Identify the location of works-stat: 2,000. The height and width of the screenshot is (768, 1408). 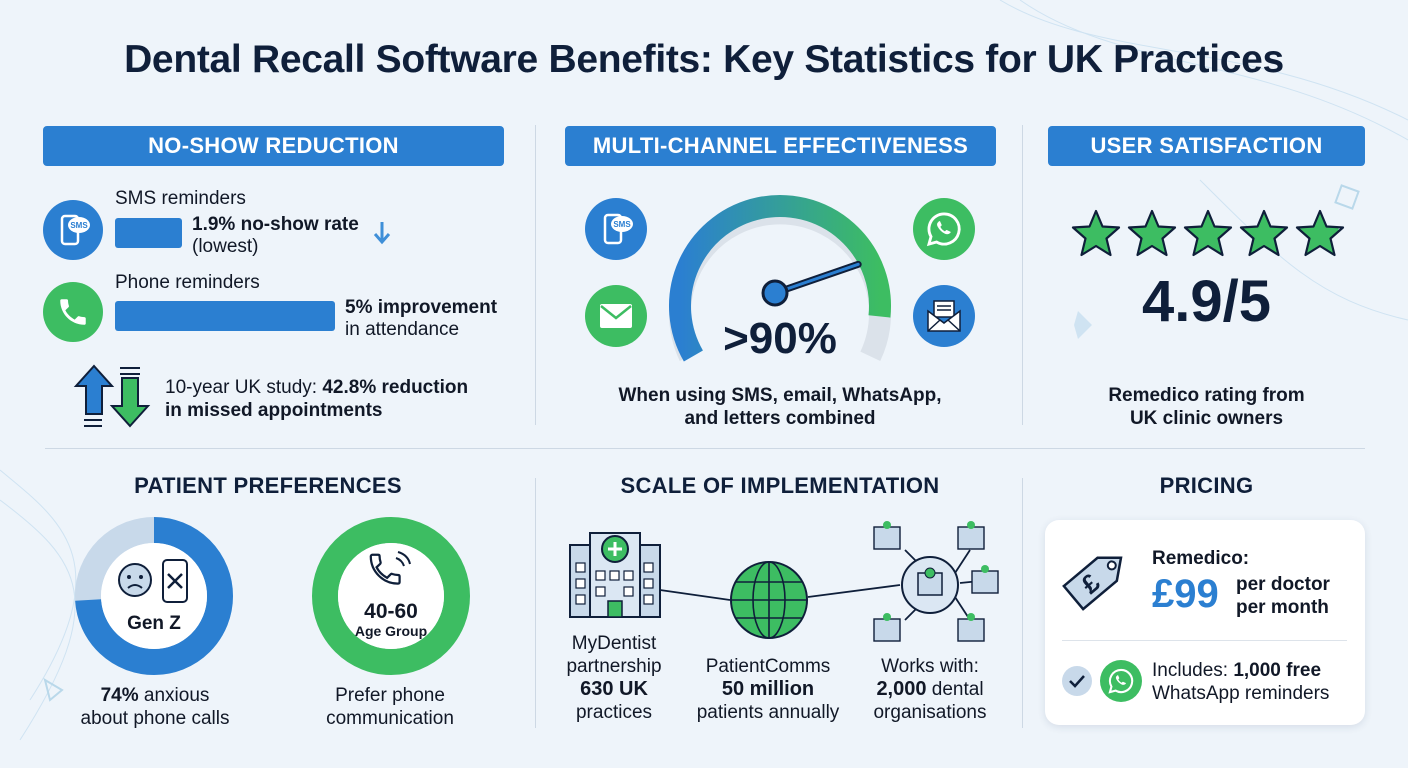
(901, 689).